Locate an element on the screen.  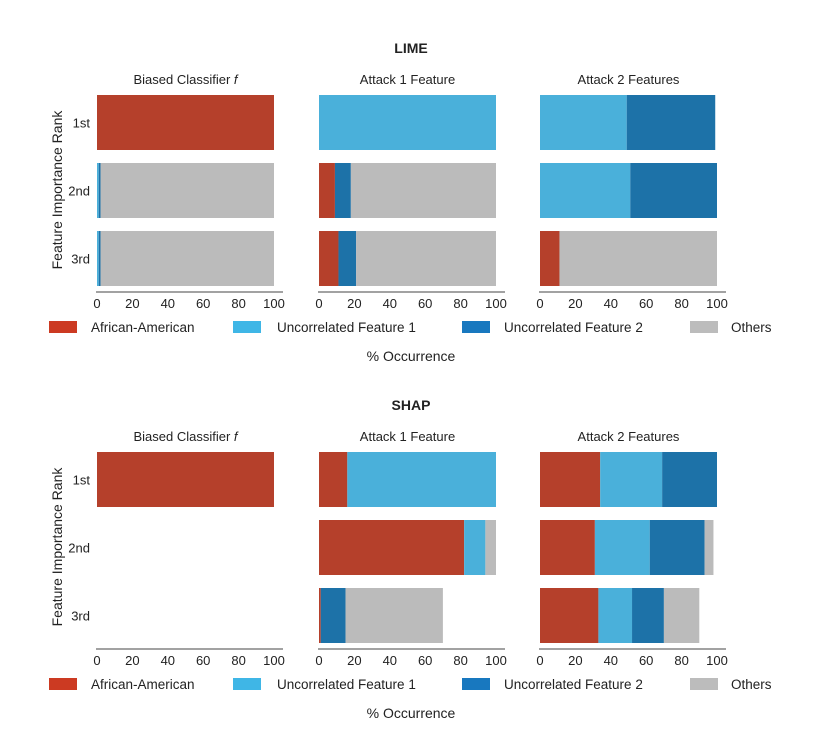
shap-panel-1-x-tick-80: 80 is located at coordinates (460, 660).